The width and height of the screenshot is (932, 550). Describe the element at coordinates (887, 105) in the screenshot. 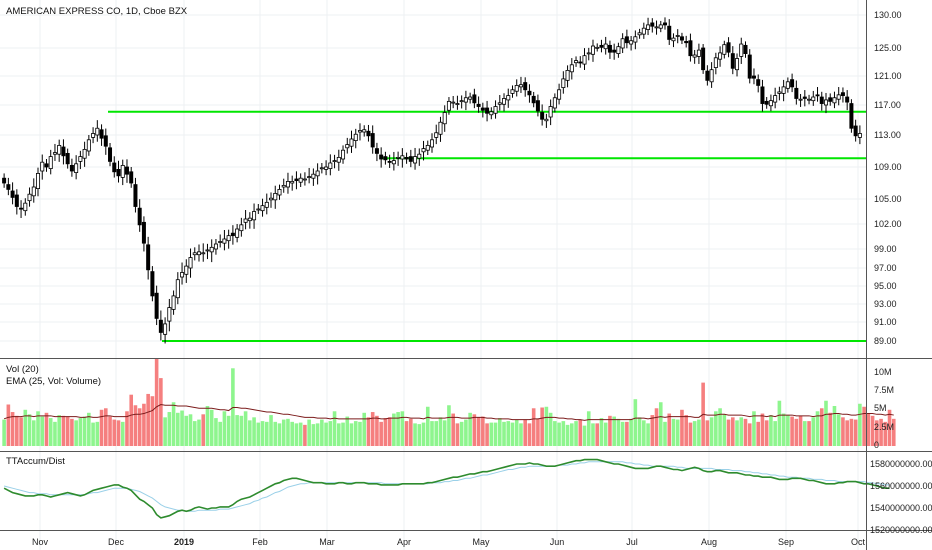

I see `price-tick-label: 117.00` at that location.